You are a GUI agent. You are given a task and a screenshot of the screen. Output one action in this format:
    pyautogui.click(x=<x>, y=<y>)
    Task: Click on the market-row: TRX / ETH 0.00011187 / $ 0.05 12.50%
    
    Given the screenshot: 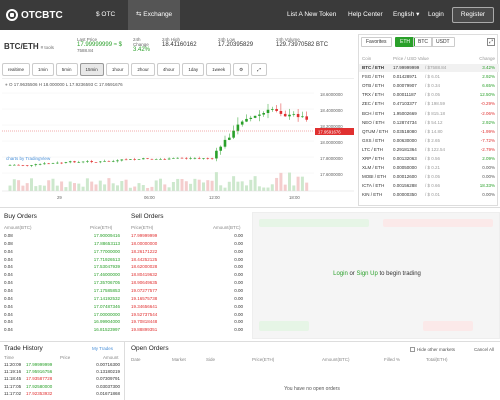 What is the action you would take?
    pyautogui.click(x=429, y=95)
    